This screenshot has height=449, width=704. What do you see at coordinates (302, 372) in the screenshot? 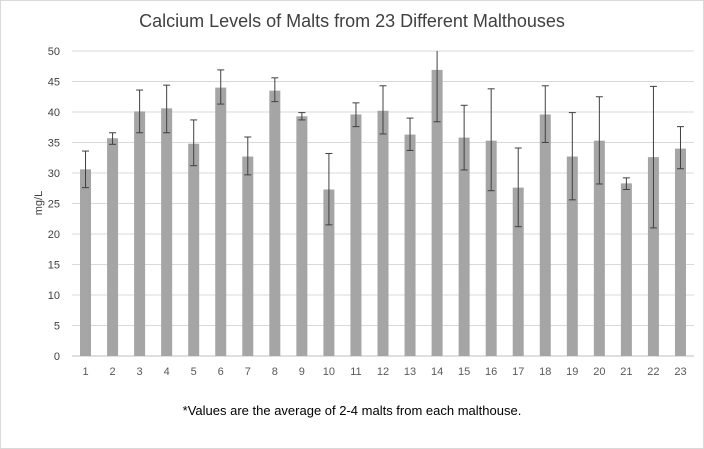
I see `x-tick-label: 9` at bounding box center [302, 372].